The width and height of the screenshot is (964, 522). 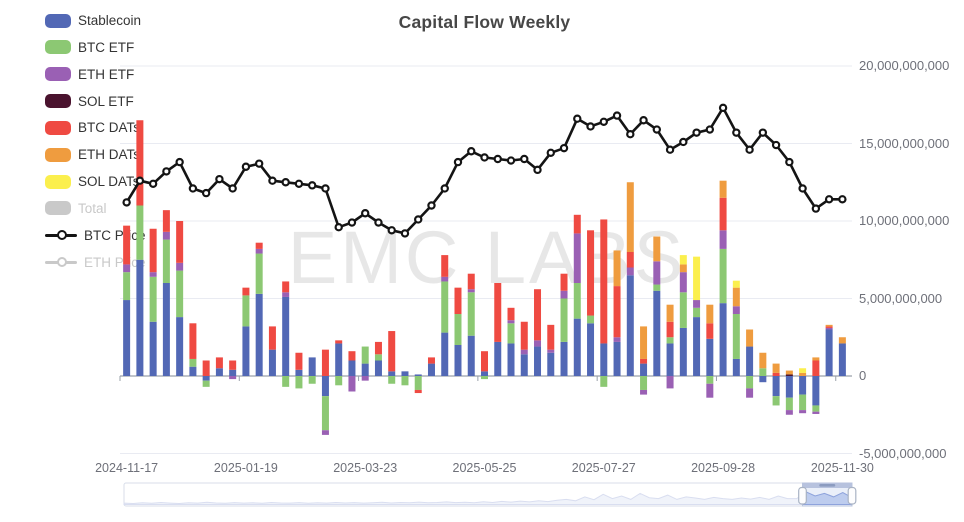 I want to click on legend-item-eth-etf: ETH ETF, so click(x=89, y=74).